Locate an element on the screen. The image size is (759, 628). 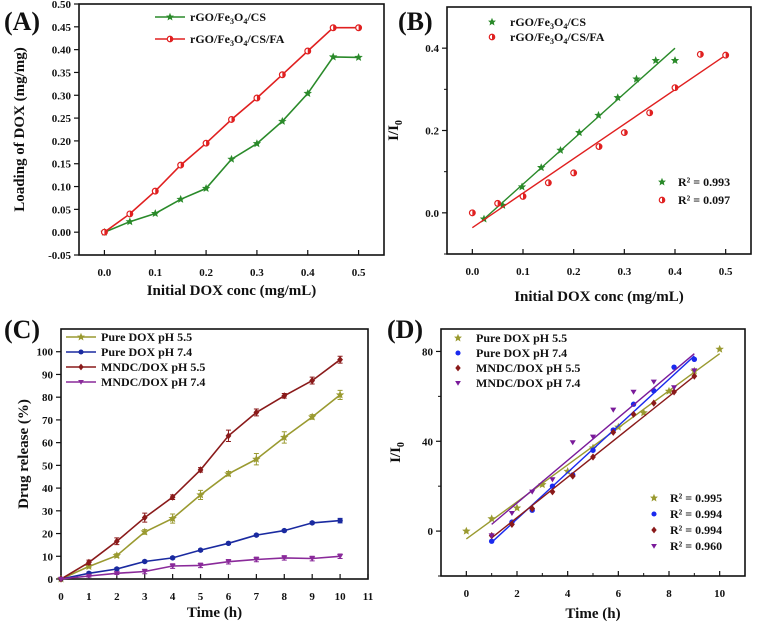
y-tick-label: 100 is located at coordinates (45, 353).